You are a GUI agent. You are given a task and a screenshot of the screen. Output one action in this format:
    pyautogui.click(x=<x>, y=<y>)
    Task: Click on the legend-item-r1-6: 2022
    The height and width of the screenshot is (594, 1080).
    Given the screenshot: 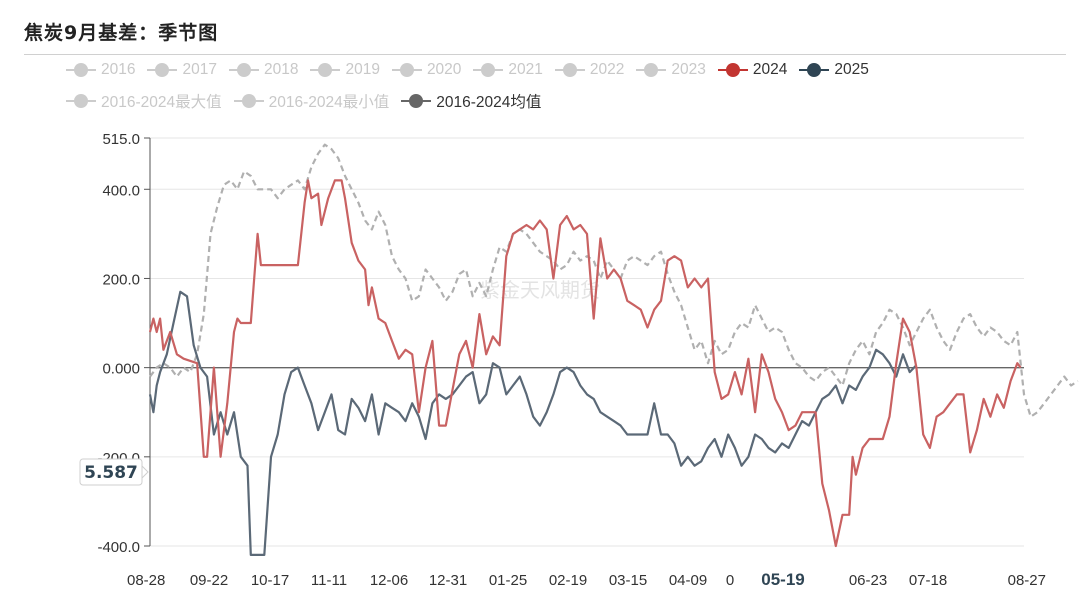 What is the action you would take?
    pyautogui.click(x=589, y=70)
    